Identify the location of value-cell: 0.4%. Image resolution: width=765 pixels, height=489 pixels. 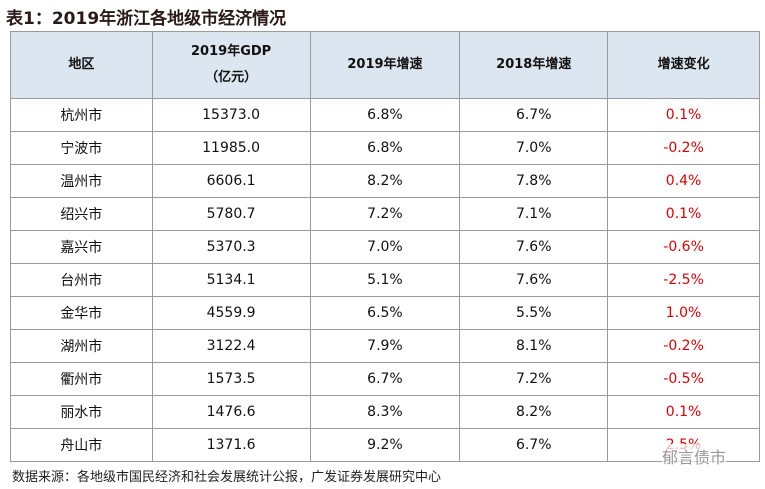
(683, 181).